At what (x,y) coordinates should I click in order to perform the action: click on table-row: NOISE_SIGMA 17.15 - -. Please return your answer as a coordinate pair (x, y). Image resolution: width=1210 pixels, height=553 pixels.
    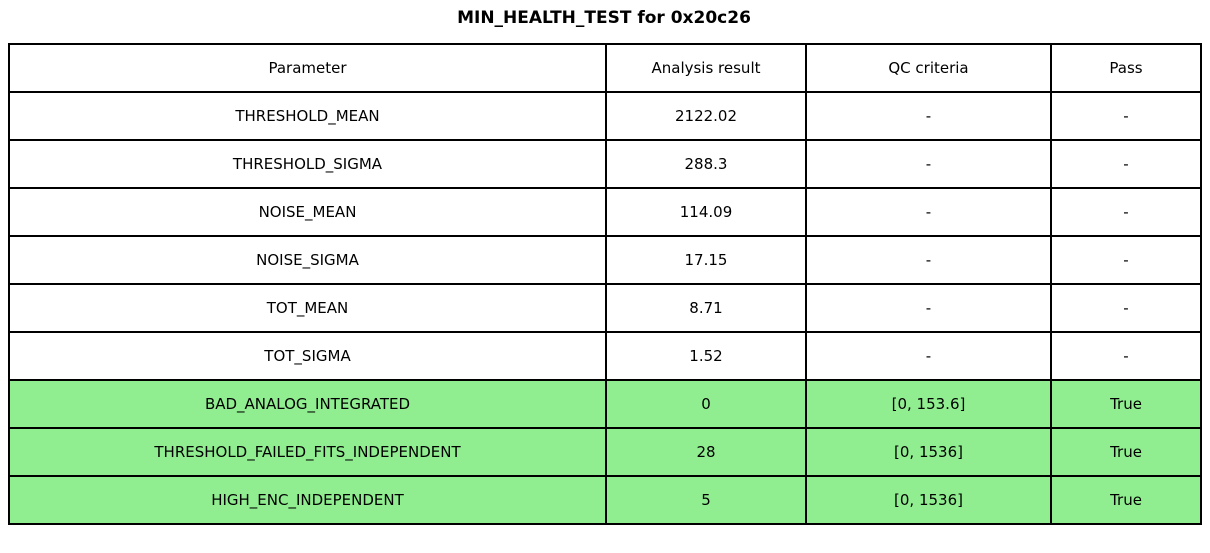
    Looking at the image, I should click on (605, 260).